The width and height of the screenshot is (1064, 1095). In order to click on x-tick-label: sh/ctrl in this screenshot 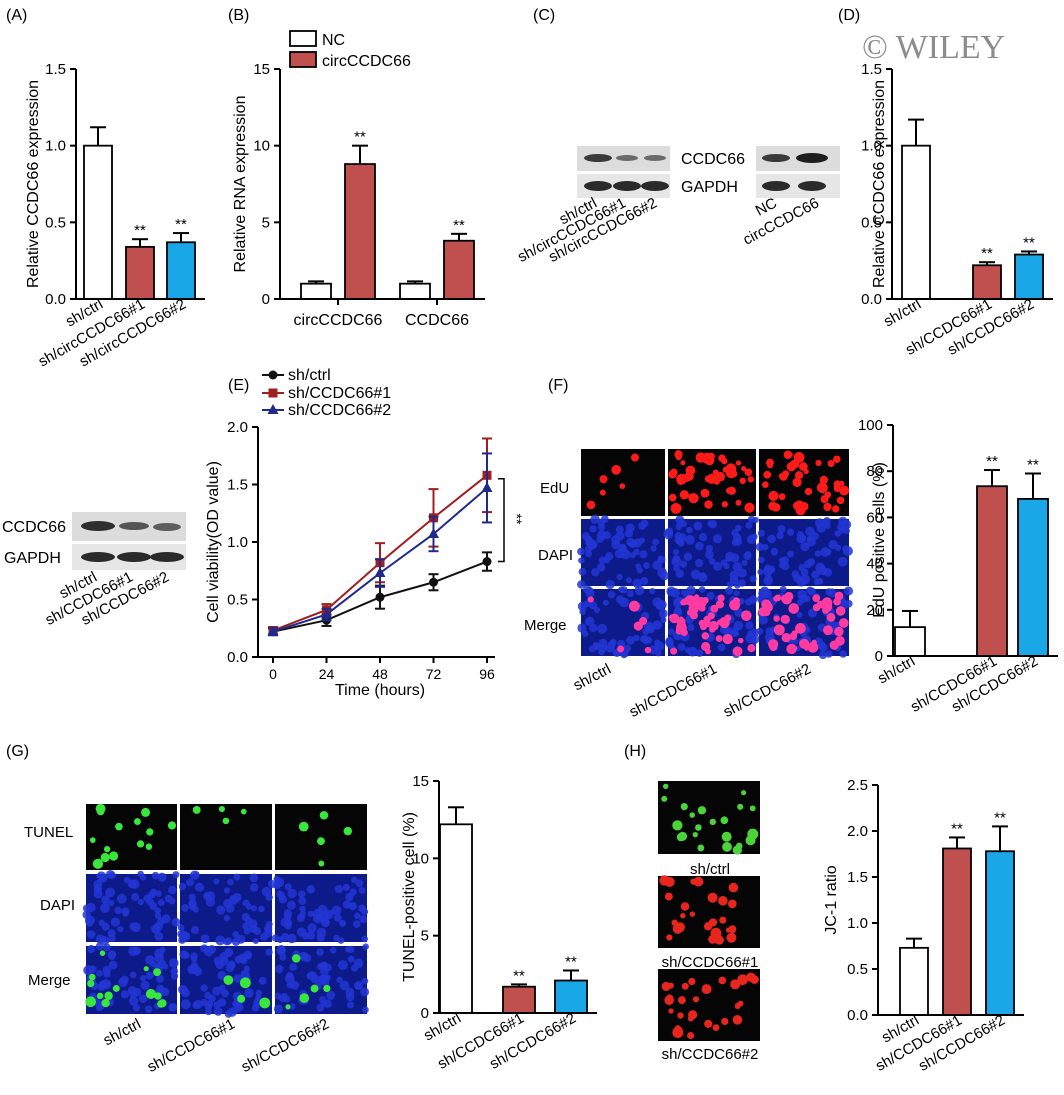, I will do `click(902, 313)`.